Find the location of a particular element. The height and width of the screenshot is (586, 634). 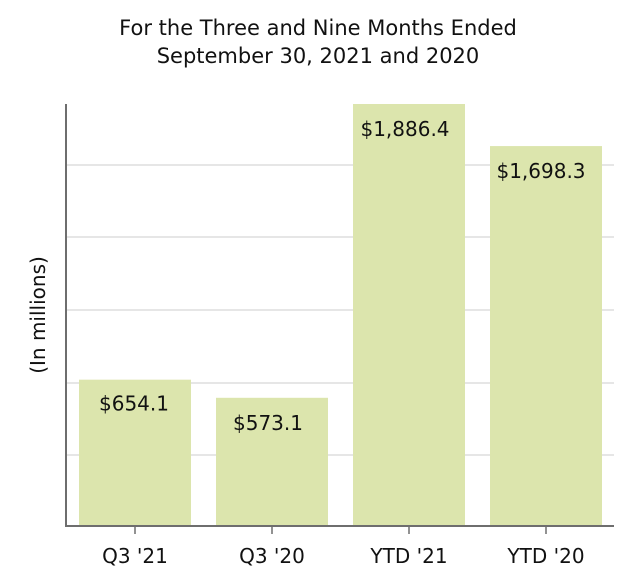

y-axis-label: (In millions) is located at coordinates (38, 315).